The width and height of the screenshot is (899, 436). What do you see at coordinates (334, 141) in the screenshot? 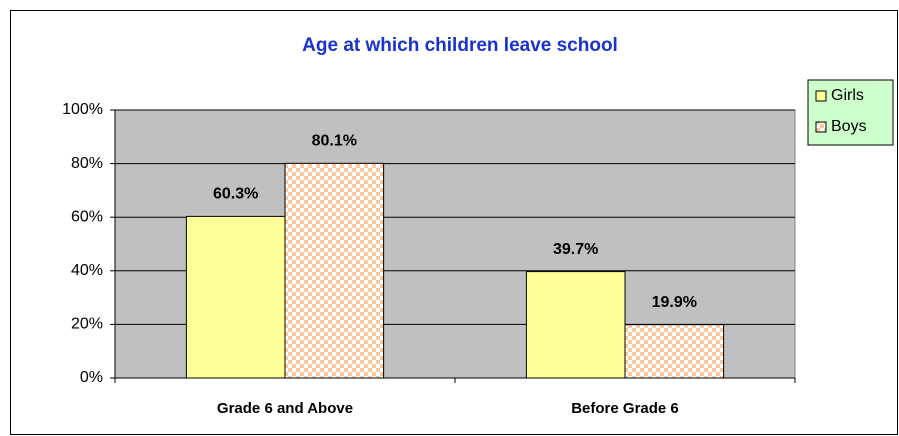
I see `data-label: 80.1%` at bounding box center [334, 141].